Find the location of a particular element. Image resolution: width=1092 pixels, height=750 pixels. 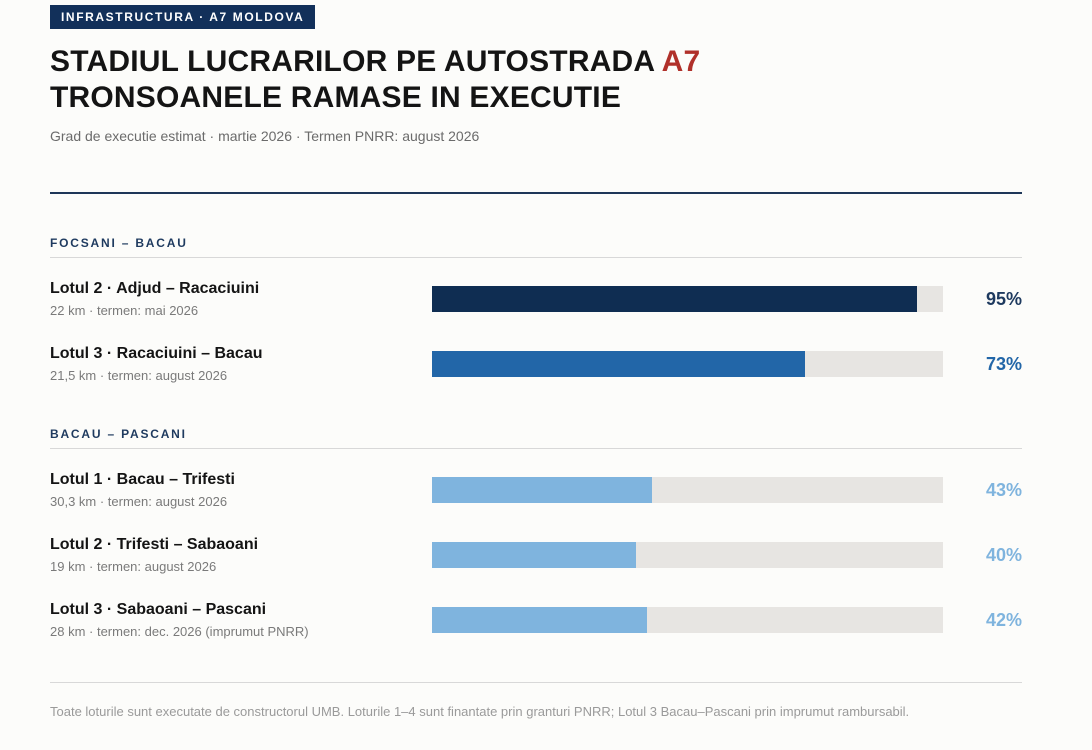

title-accent-a7: A7 is located at coordinates (681, 61).